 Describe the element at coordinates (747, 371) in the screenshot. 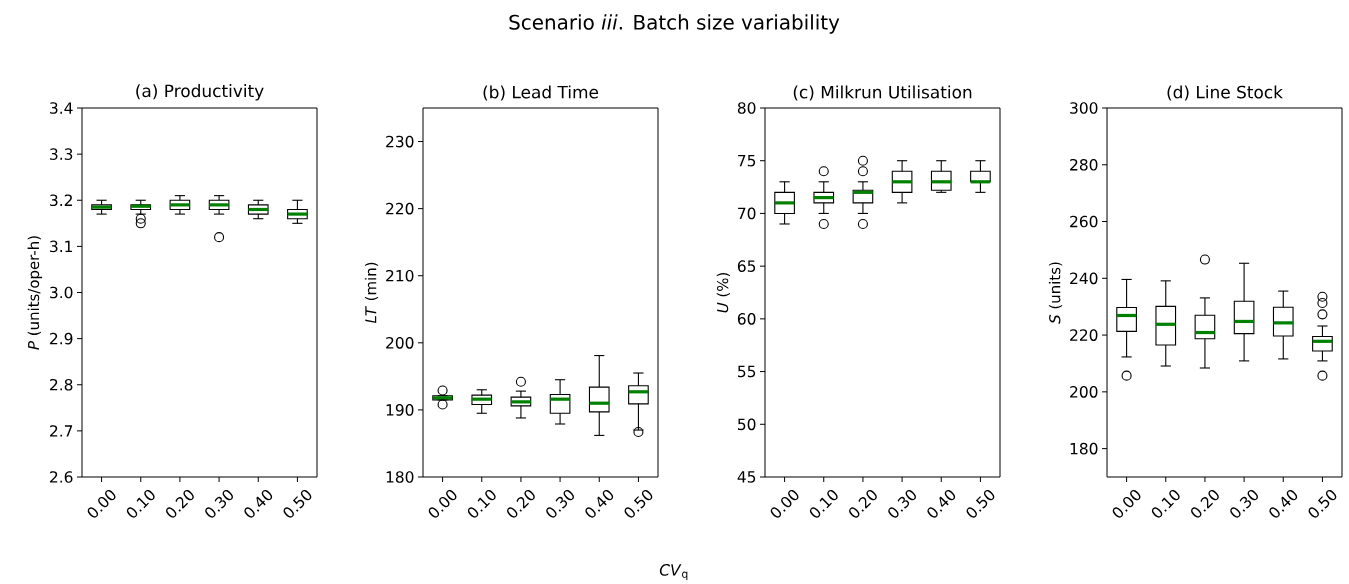

I see `y-tick-label: 55` at that location.